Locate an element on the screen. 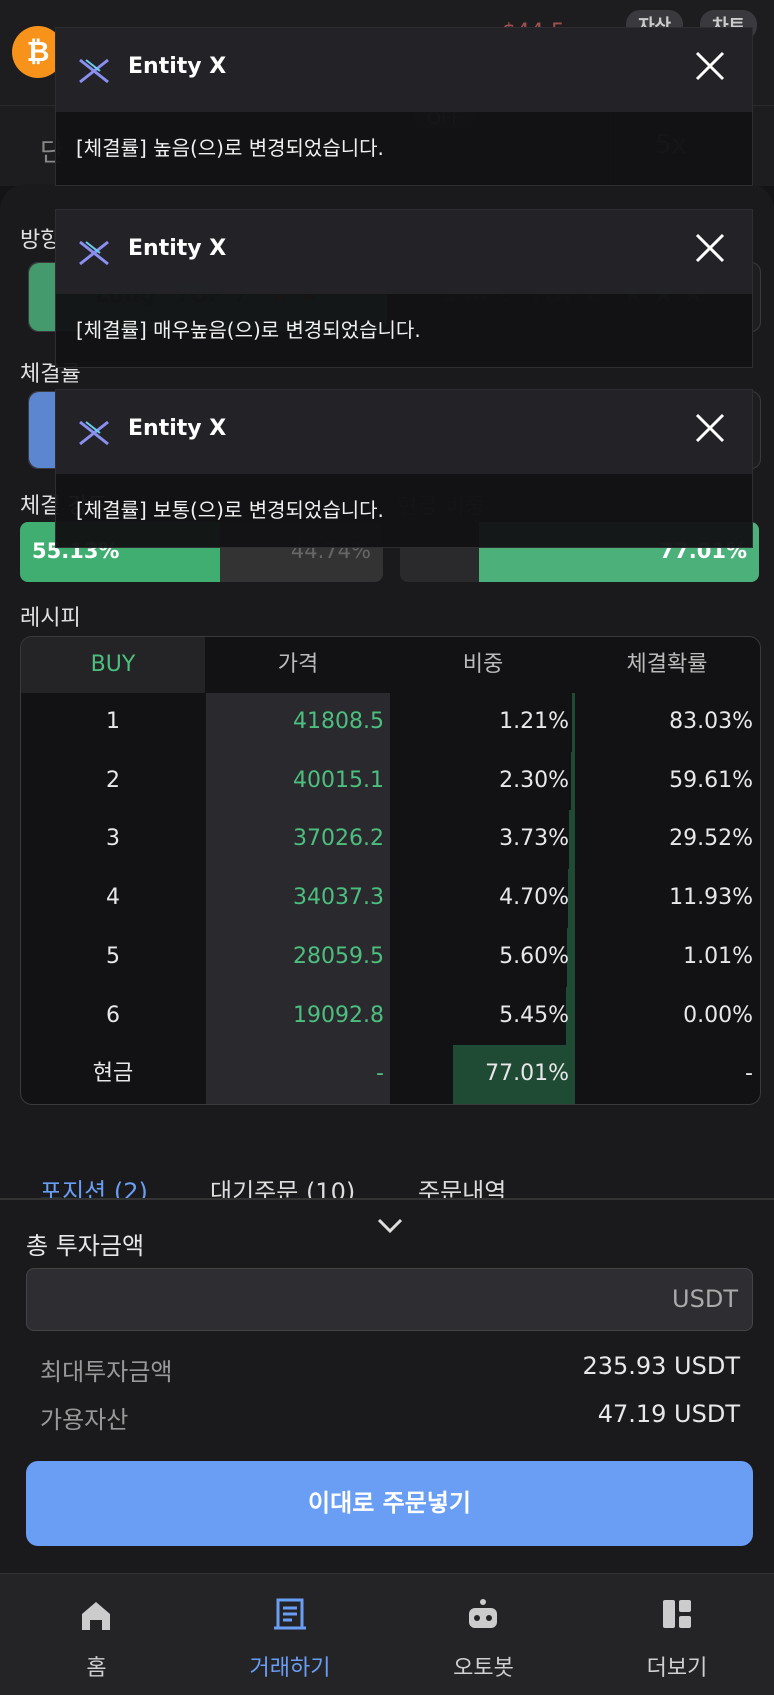 The height and width of the screenshot is (1695, 774). column-header: 가격 is located at coordinates (298, 664).